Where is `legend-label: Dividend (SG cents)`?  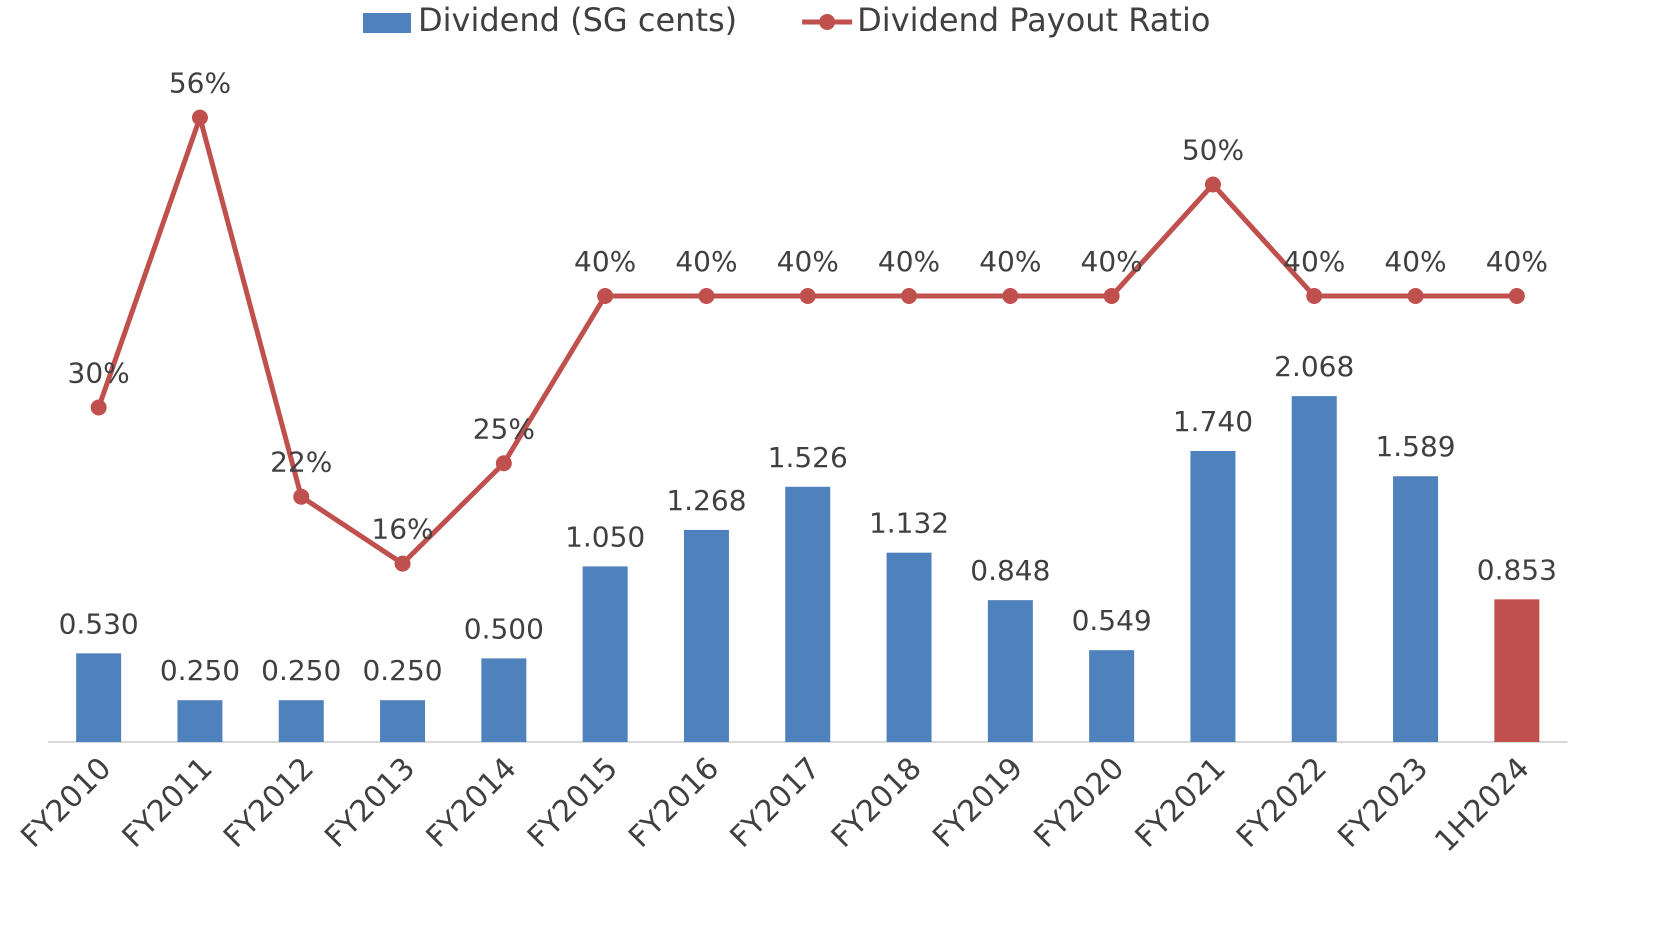
legend-label: Dividend (SG cents) is located at coordinates (577, 20).